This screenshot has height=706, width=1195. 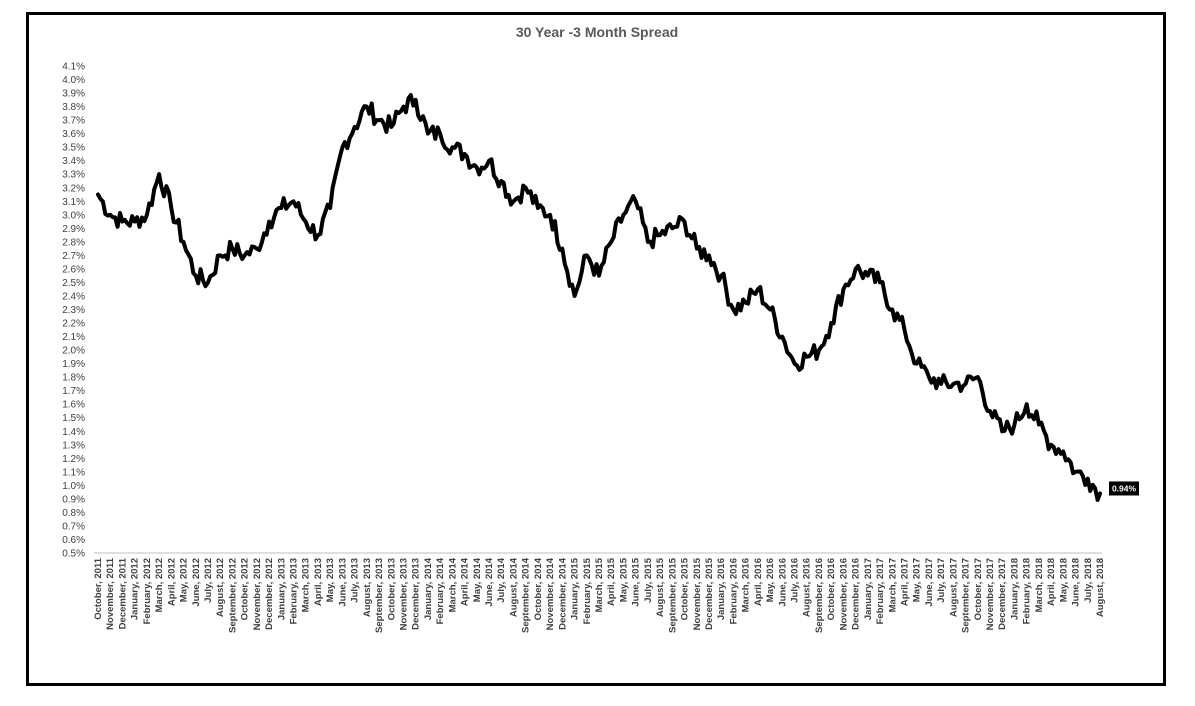 I want to click on x-tick-label: April, 2014, so click(x=465, y=581).